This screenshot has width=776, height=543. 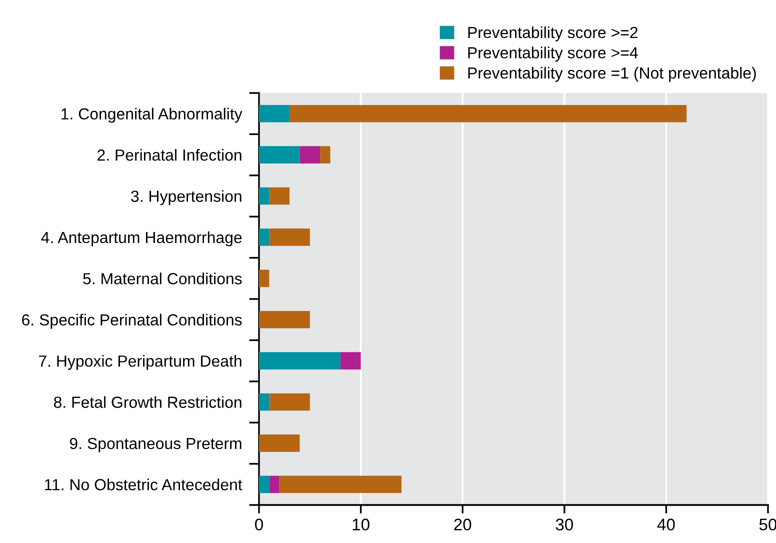 What do you see at coordinates (463, 524) in the screenshot?
I see `x-tick-label: 20` at bounding box center [463, 524].